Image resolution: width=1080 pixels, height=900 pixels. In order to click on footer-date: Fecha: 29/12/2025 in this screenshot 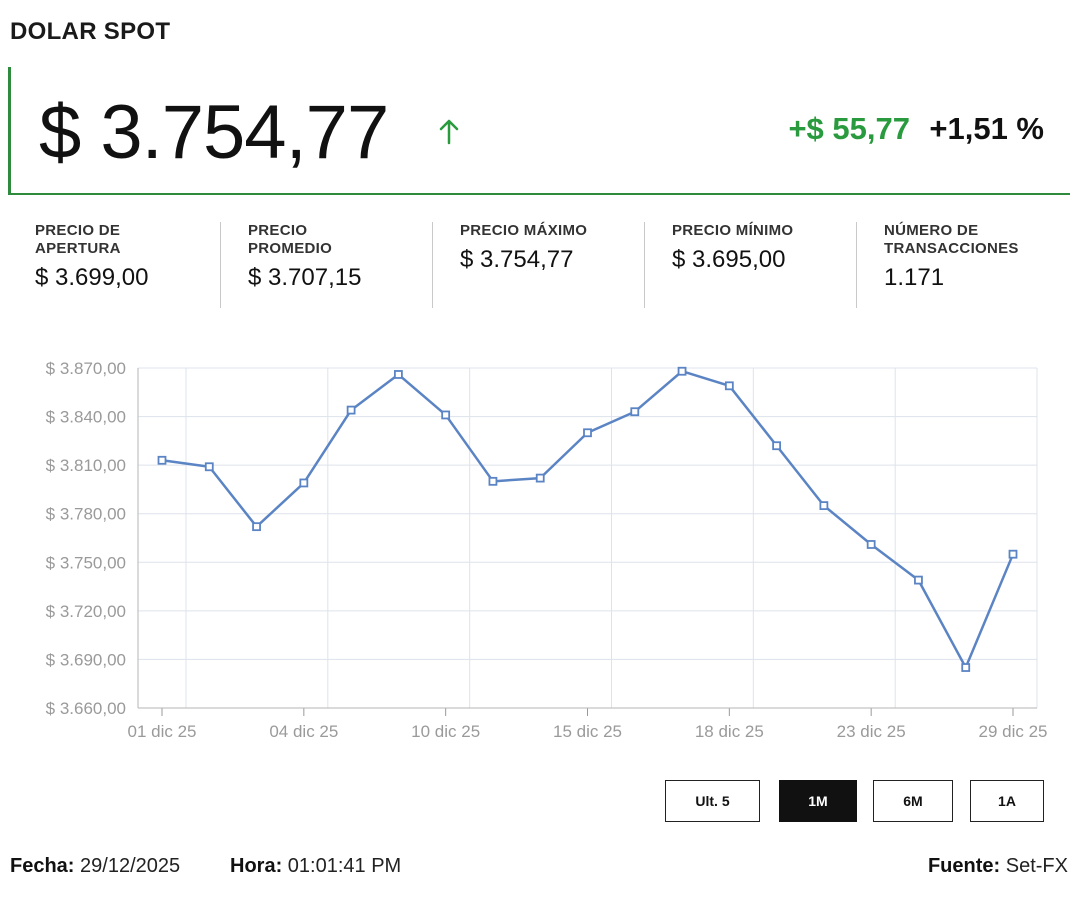, I will do `click(95, 866)`.